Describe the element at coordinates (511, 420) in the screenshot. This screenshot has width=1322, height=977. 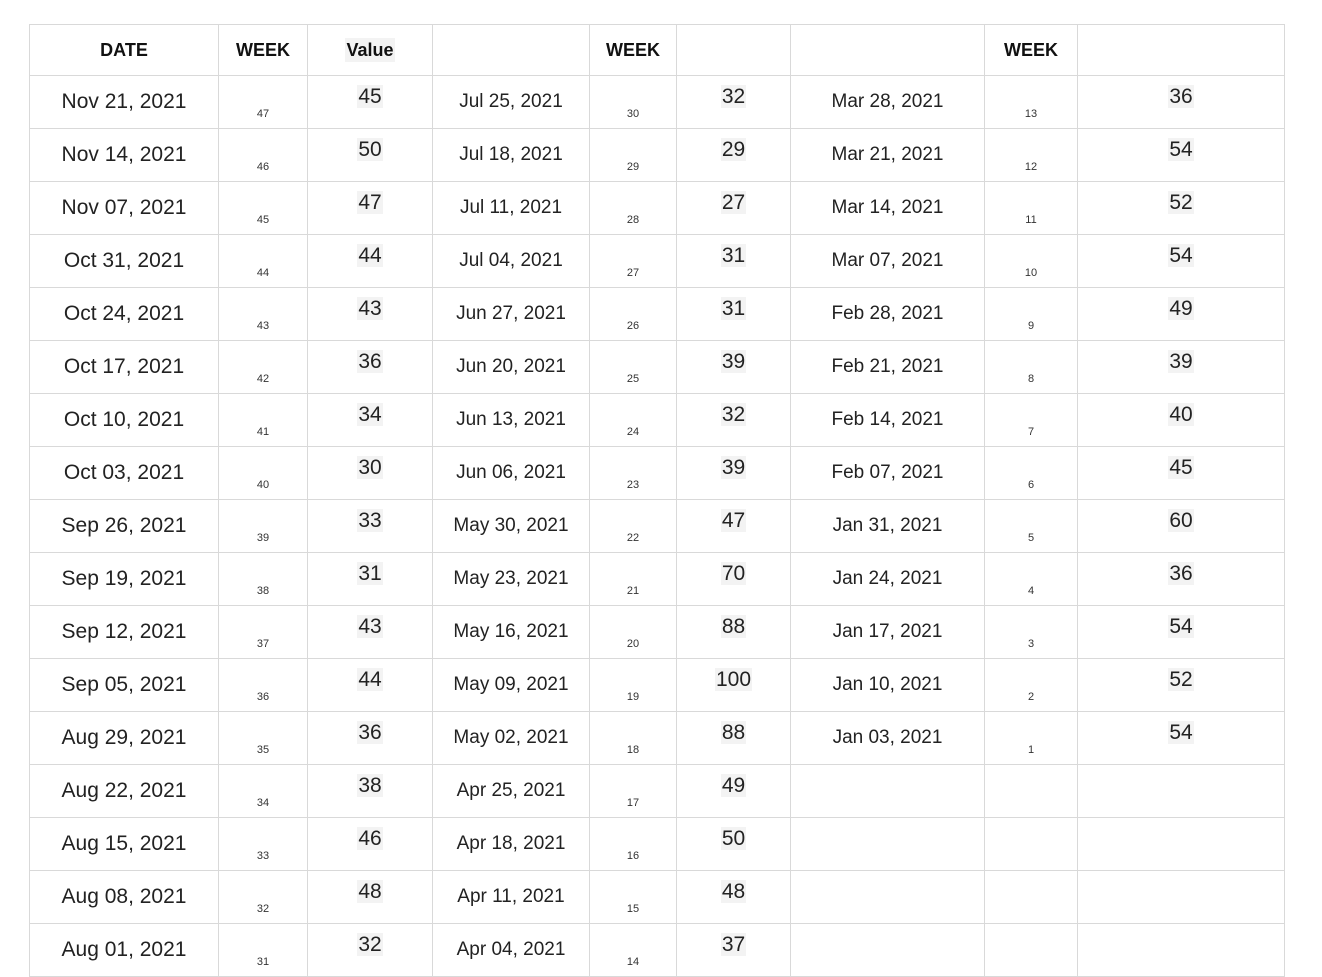
I see `date-cell: Jun 13, 2021` at that location.